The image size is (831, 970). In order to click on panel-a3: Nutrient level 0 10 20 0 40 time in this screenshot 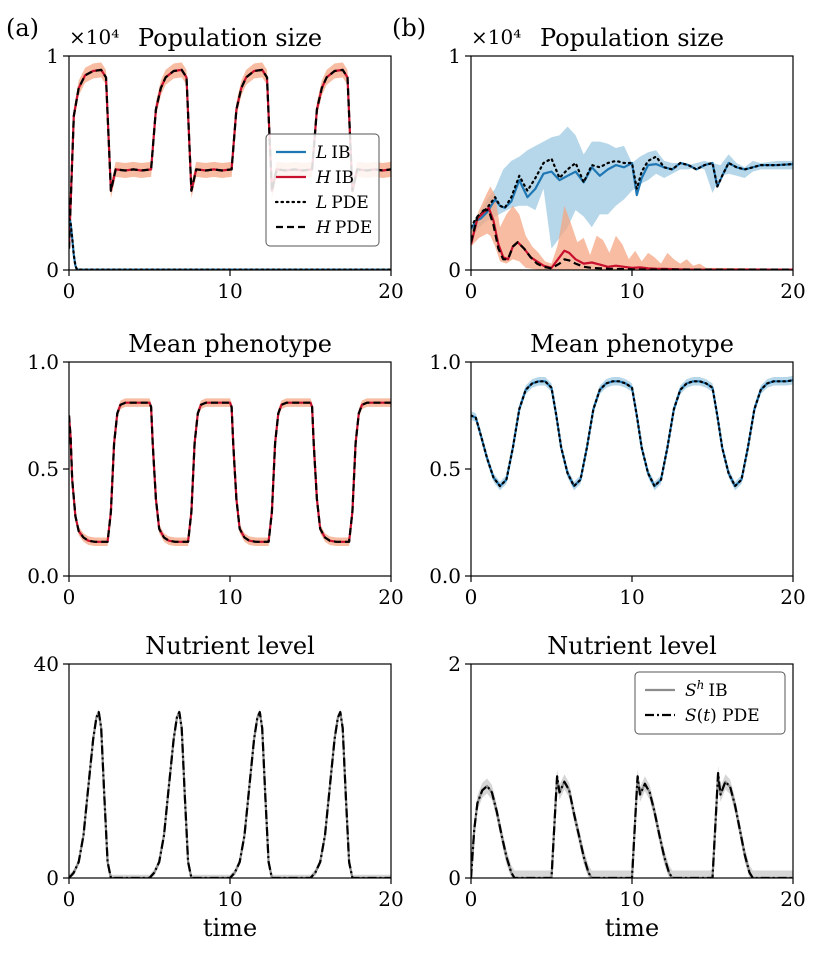, I will do `click(219, 787)`.